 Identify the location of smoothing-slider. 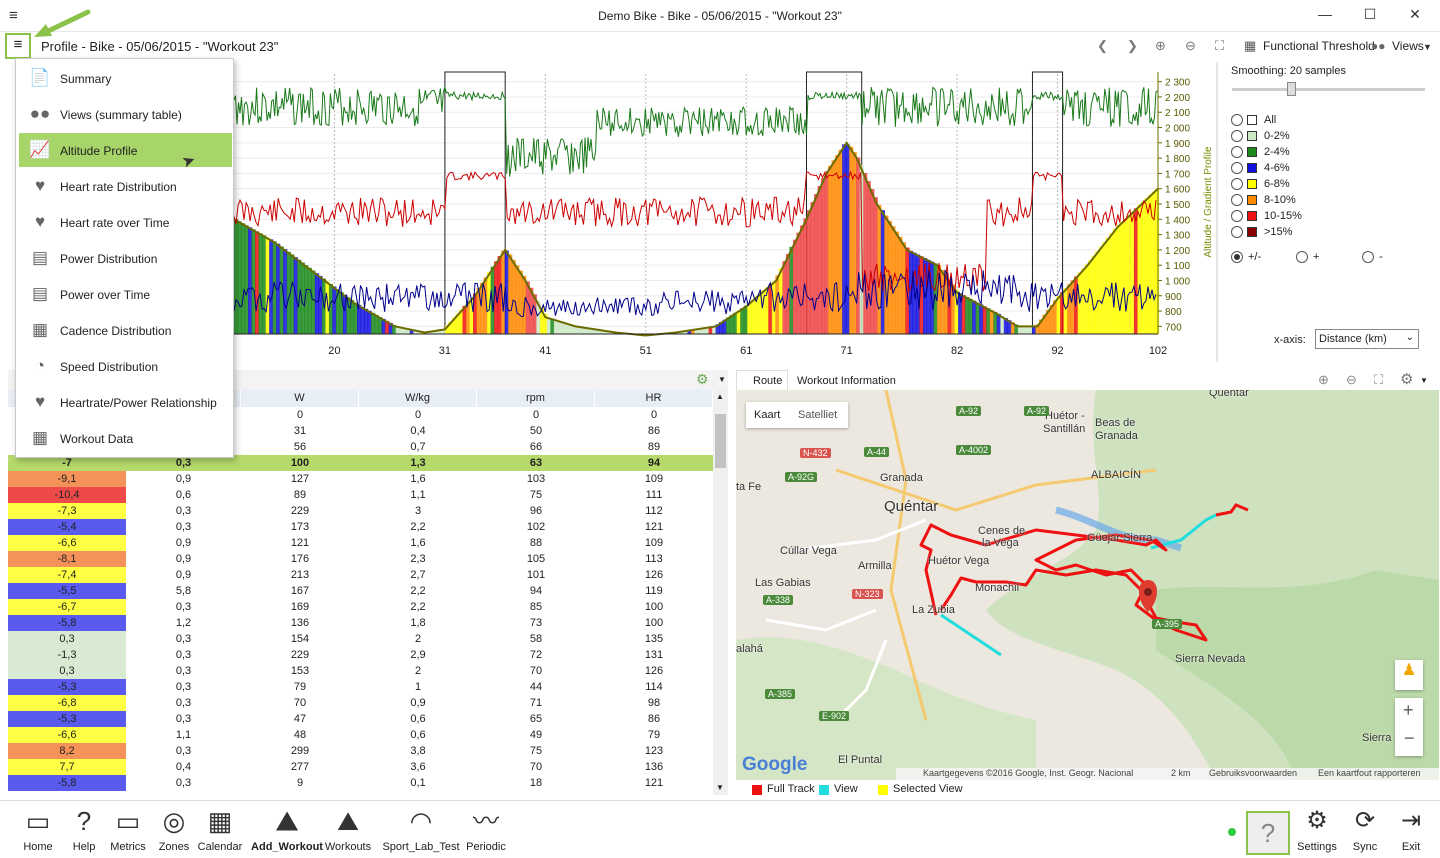
(1328, 89).